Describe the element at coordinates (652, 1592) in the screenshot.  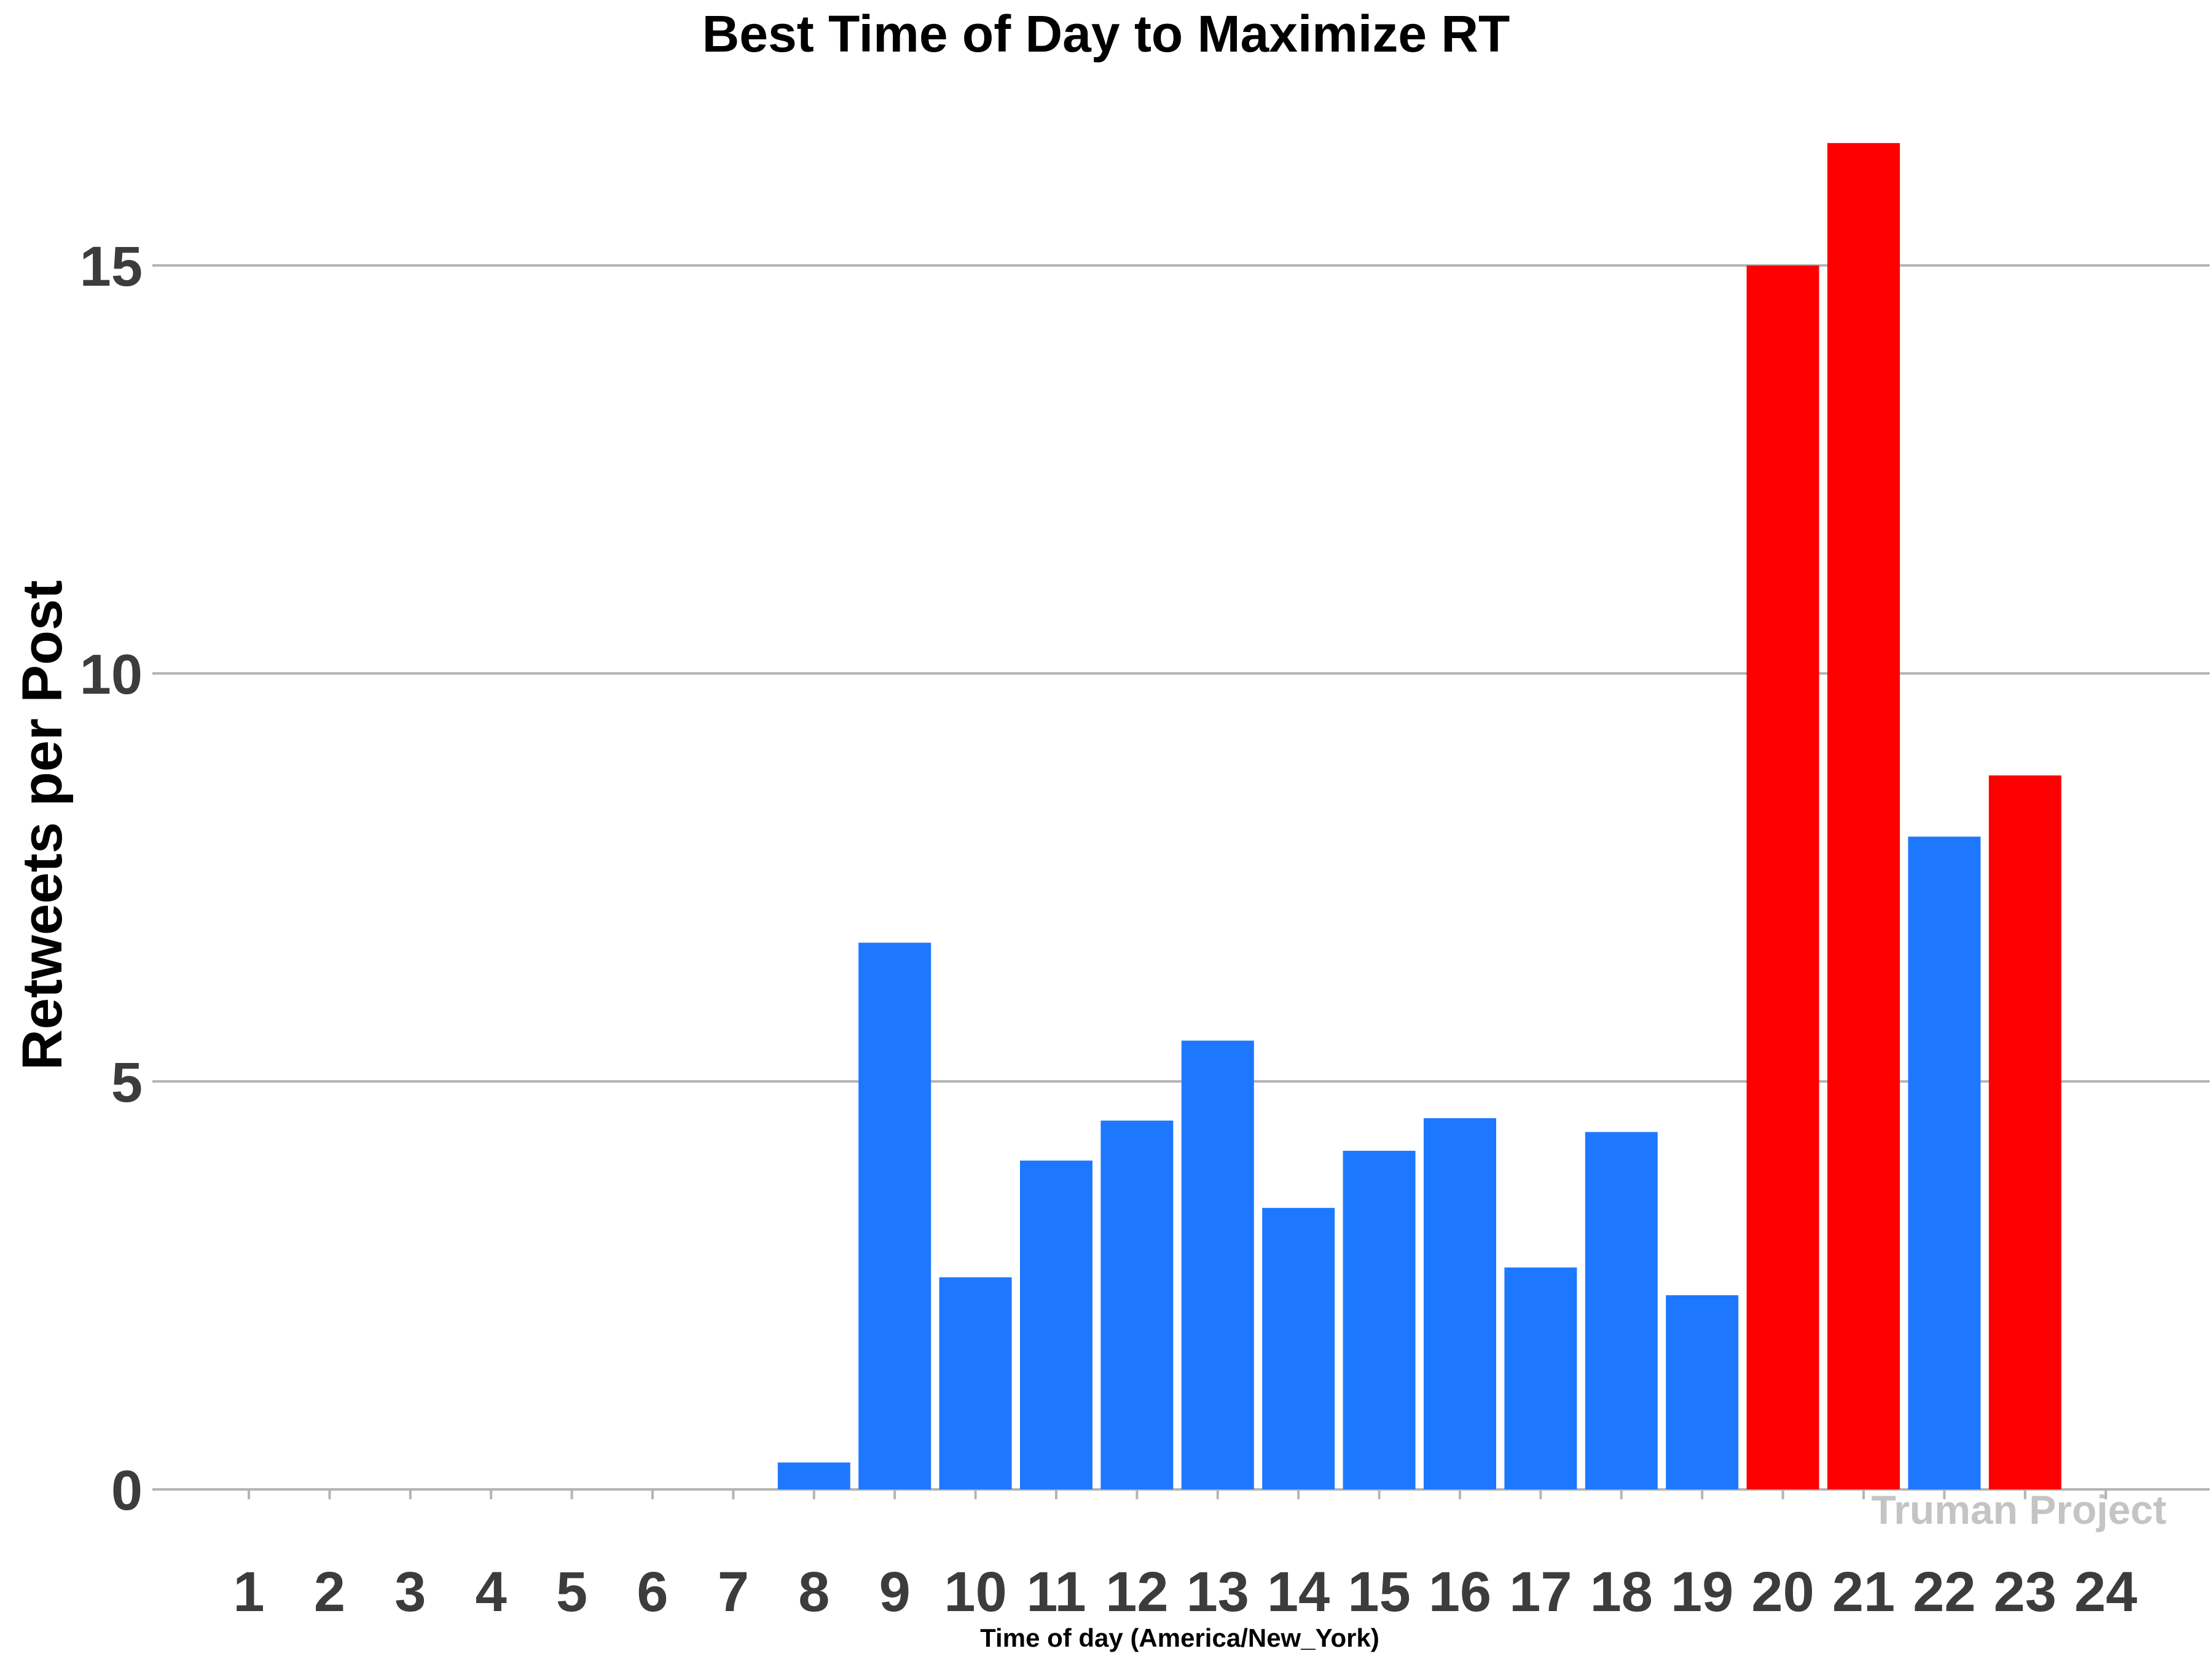
I see `x-tick-label: 6` at that location.